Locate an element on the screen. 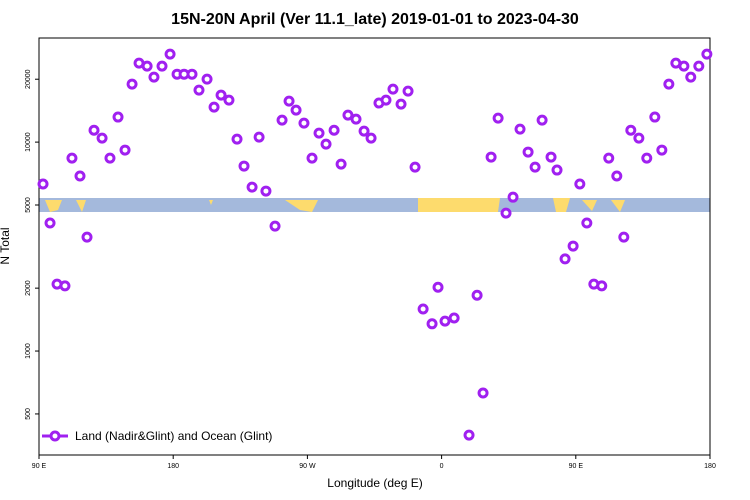 The width and height of the screenshot is (750, 500). land-patch is located at coordinates (335, 205).